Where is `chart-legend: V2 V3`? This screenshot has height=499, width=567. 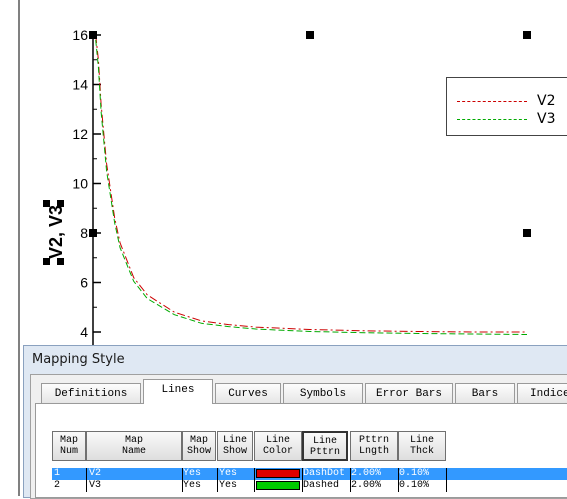 chart-legend: V2 V3 is located at coordinates (506, 106).